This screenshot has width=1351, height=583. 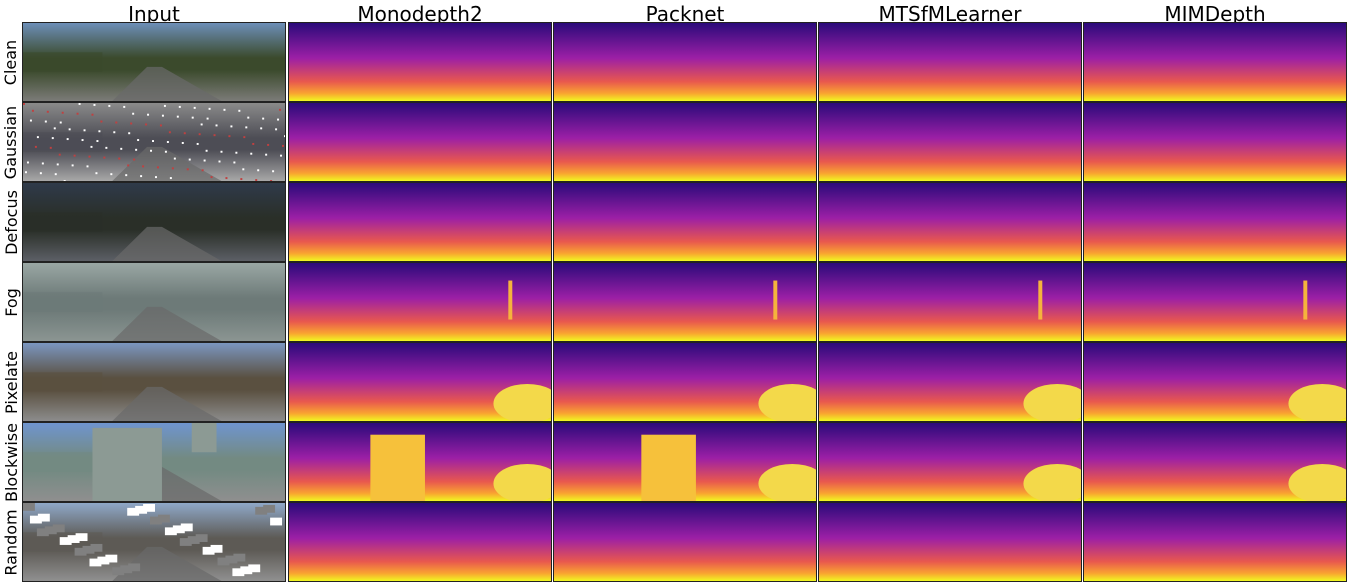 What do you see at coordinates (950, 142) in the screenshot?
I see `depth-map-gaussian-mtsfmlearner` at bounding box center [950, 142].